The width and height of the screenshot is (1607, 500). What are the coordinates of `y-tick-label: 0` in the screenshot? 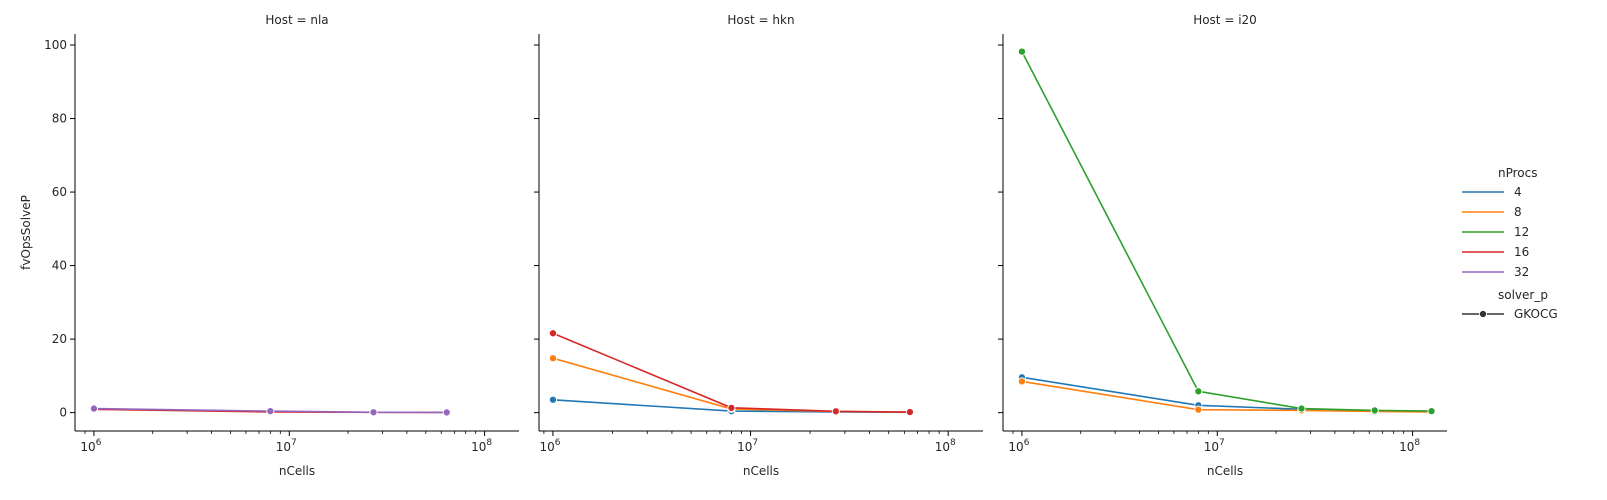 It's located at (63, 413).